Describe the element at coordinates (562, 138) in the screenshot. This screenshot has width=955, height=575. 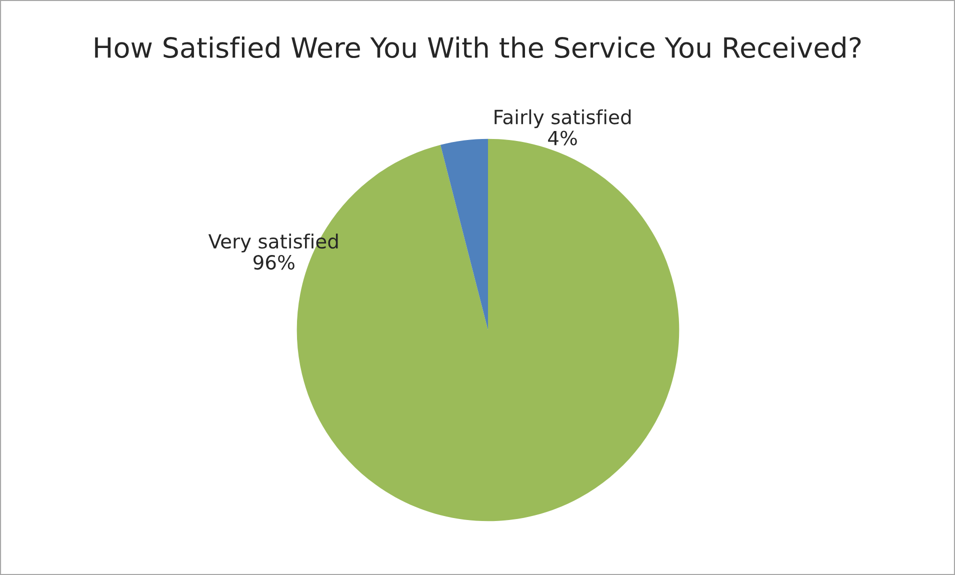
I see `data-label: 4%` at that location.